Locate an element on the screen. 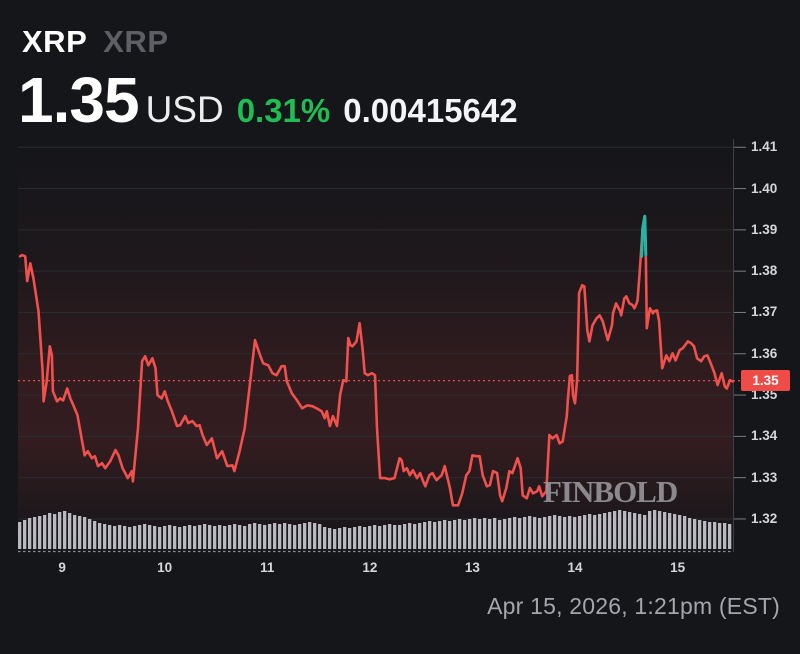  current-price-badge: 1.35 is located at coordinates (765, 381).